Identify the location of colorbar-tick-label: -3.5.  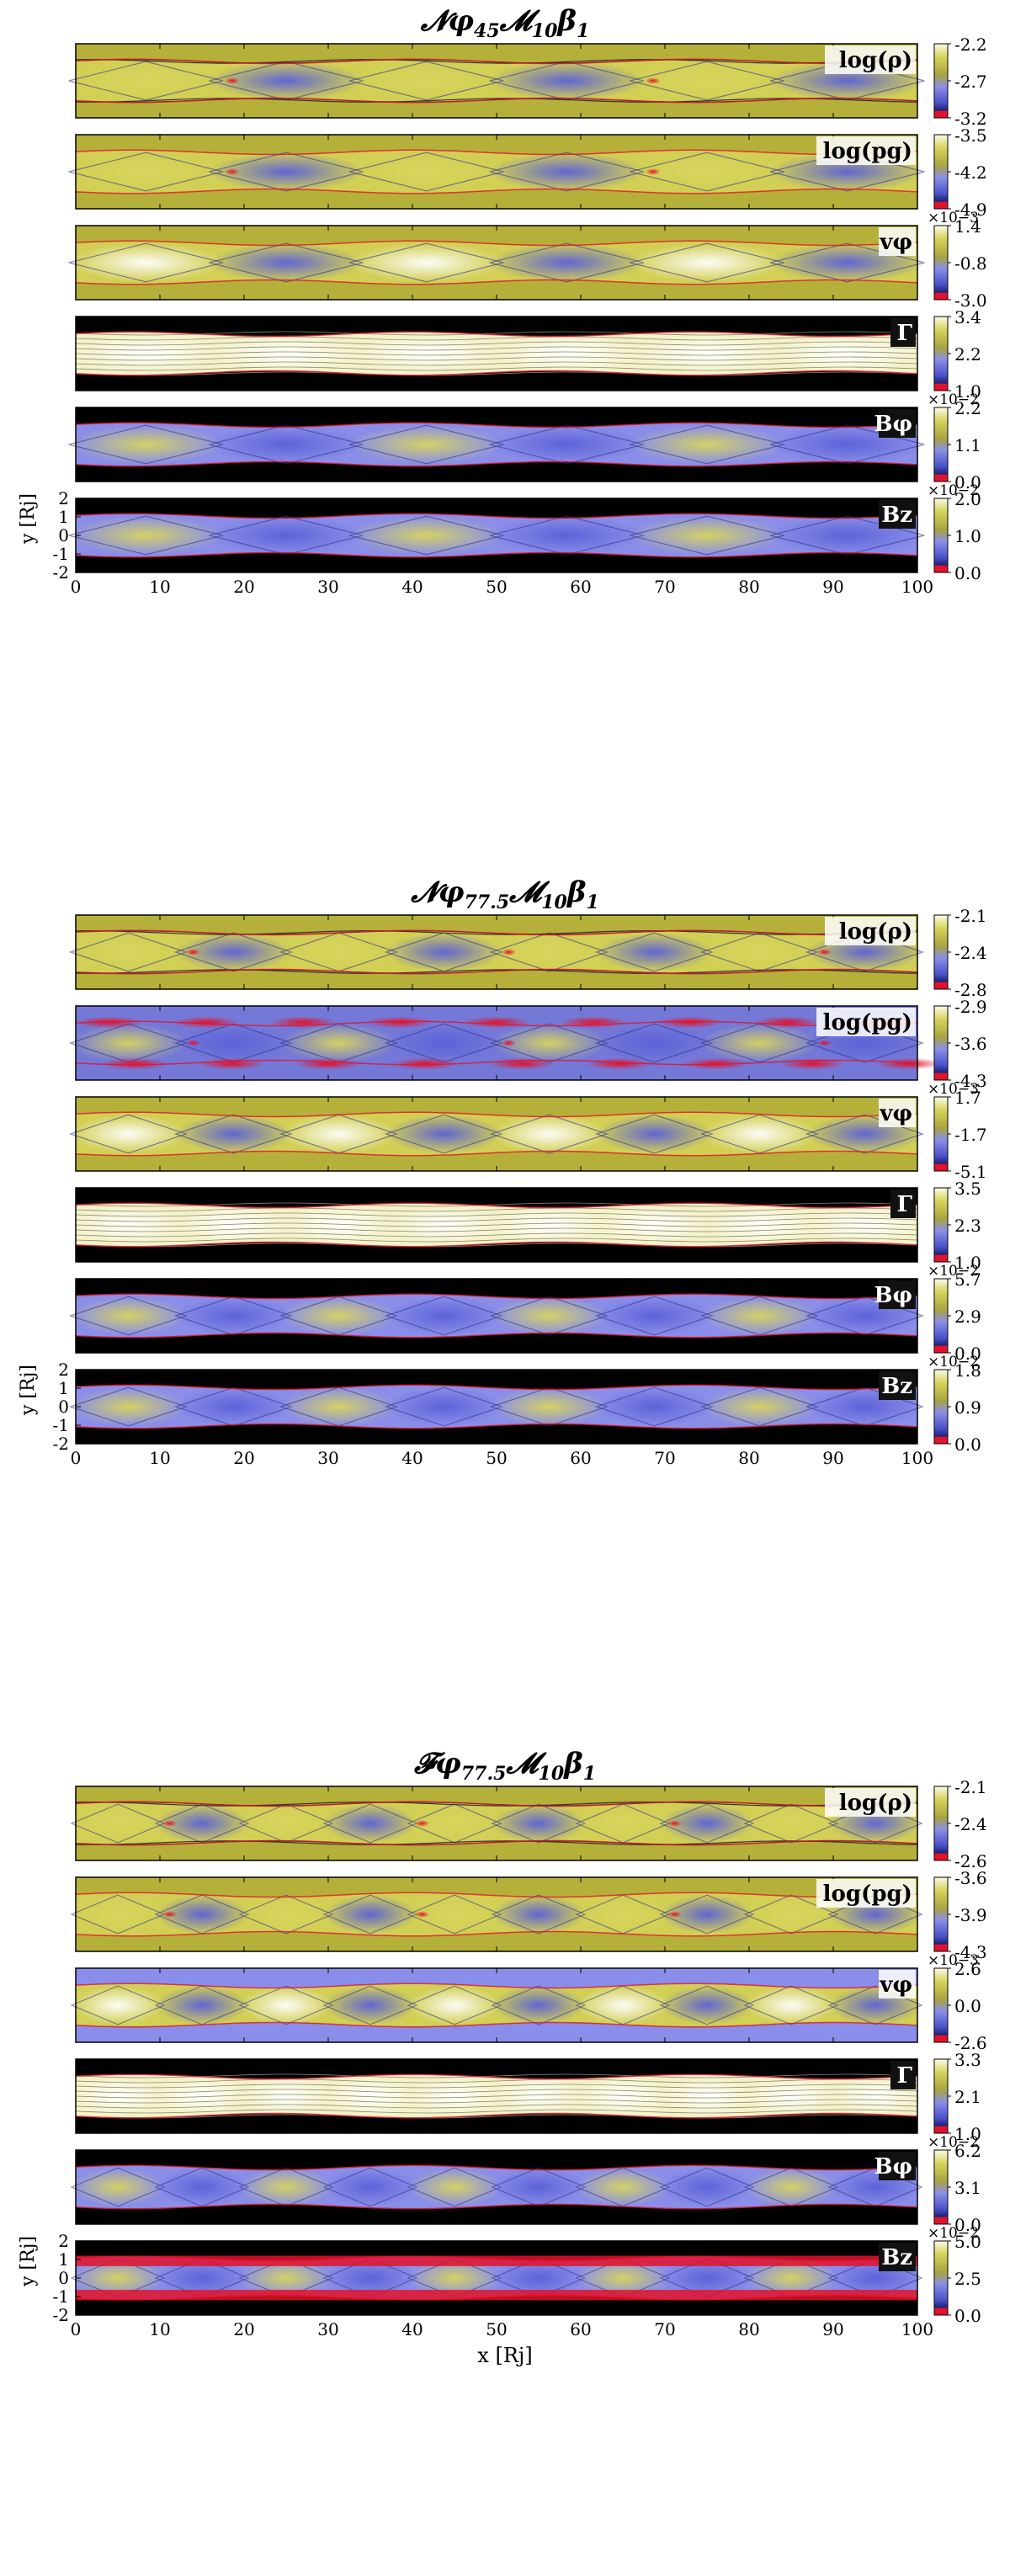
(970, 135).